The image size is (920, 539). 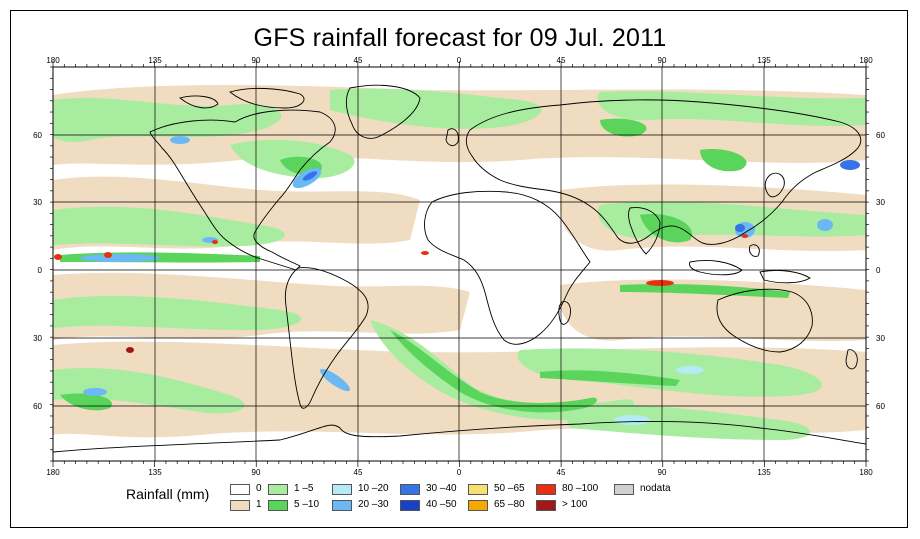 What do you see at coordinates (242, 190) in the screenshot?
I see `north-america-outline` at bounding box center [242, 190].